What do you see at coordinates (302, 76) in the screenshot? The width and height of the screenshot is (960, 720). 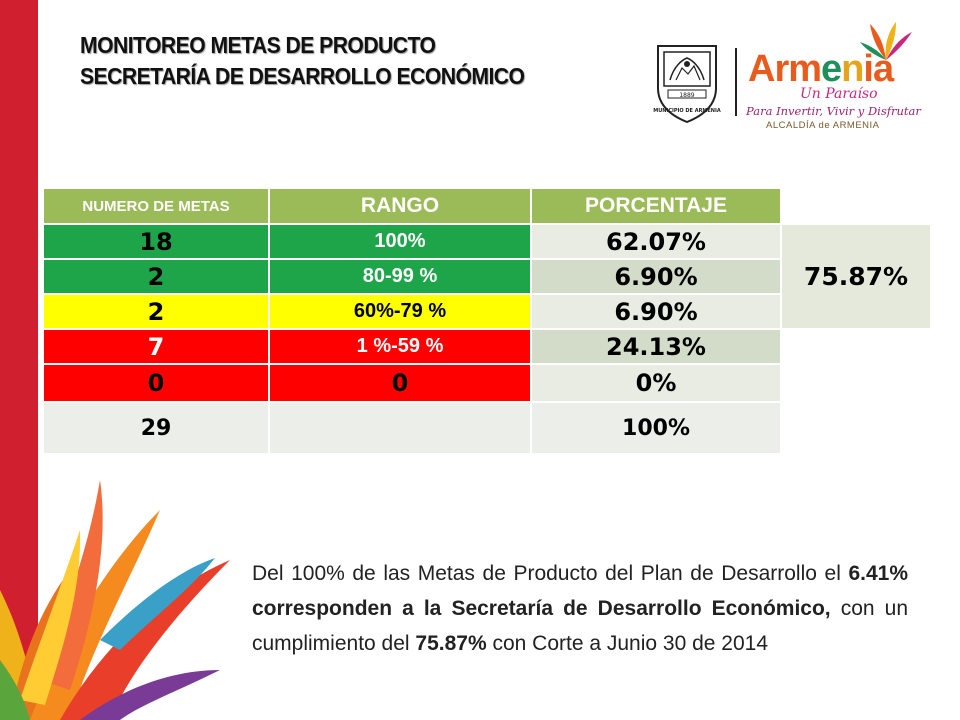 I see `page-title-line-2: SECRETARÍA DE DESARROLLO ECONÓMICO` at bounding box center [302, 76].